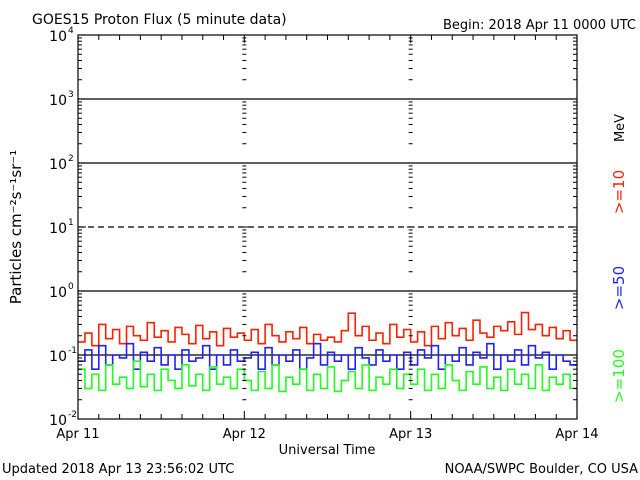 The image size is (640, 480). What do you see at coordinates (77, 434) in the screenshot?
I see `x-tick-label: Apr 11` at bounding box center [77, 434].